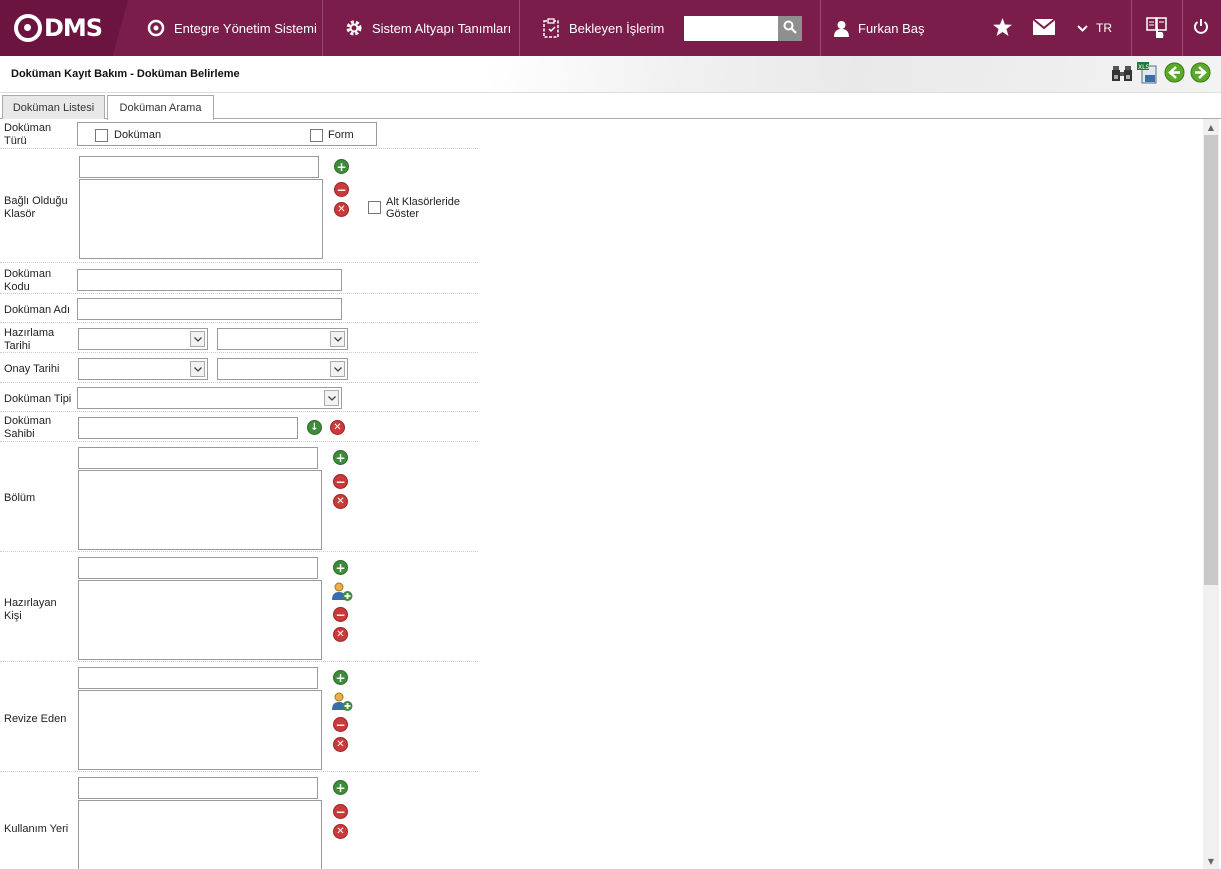 The image size is (1221, 869). I want to click on vertical-scrollbar: ▲ ▼, so click(1211, 494).